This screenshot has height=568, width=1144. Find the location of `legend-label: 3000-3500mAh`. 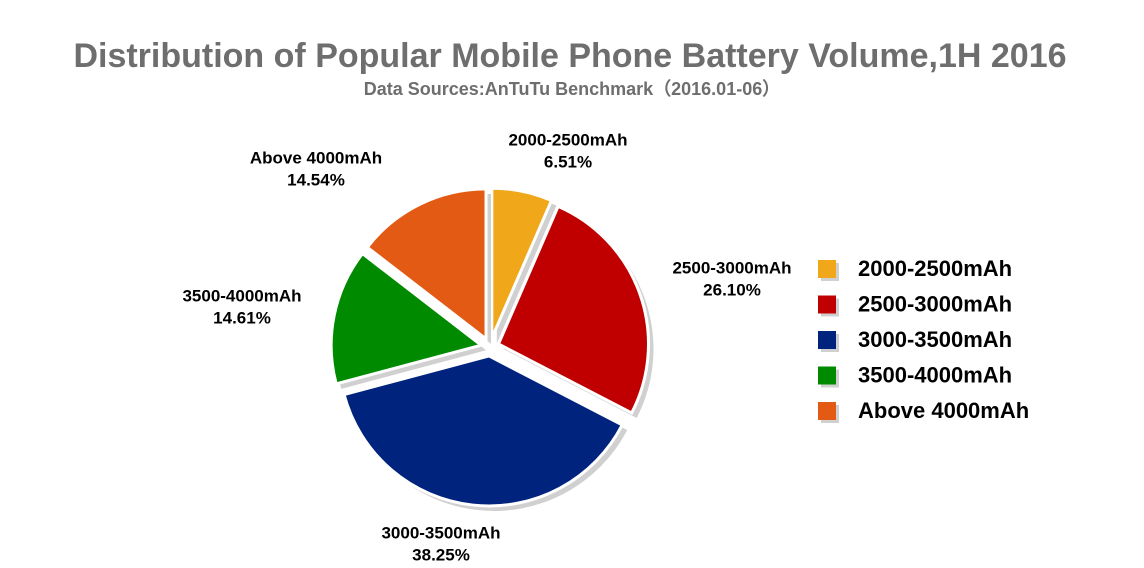

legend-label: 3000-3500mAh is located at coordinates (935, 339).